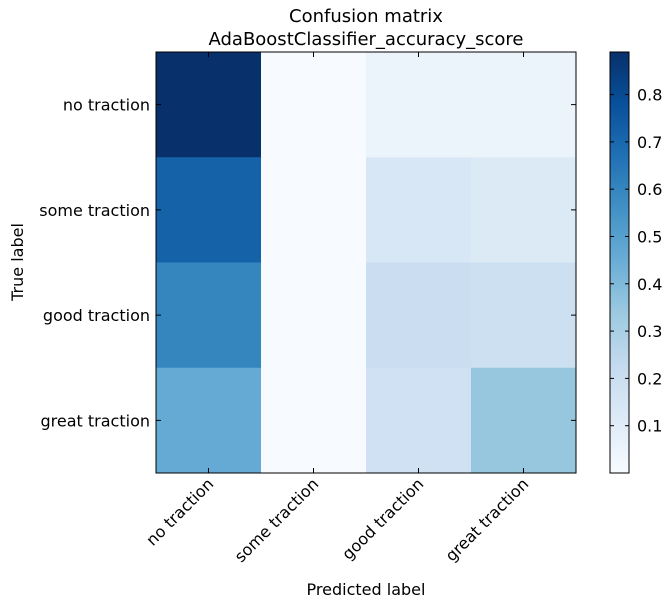  I want to click on colorbar-tick-label: 0.6, so click(649, 189).